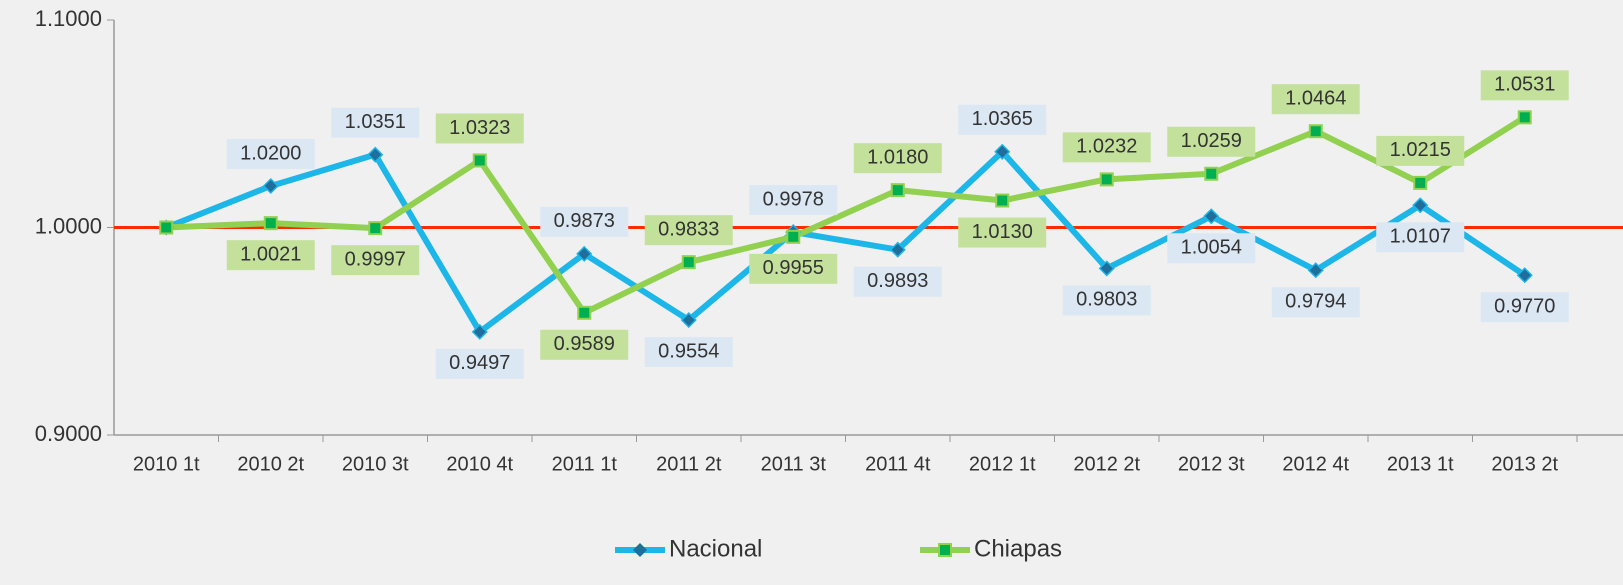 The height and width of the screenshot is (585, 1623). I want to click on data-label: 1.0351, so click(375, 122).